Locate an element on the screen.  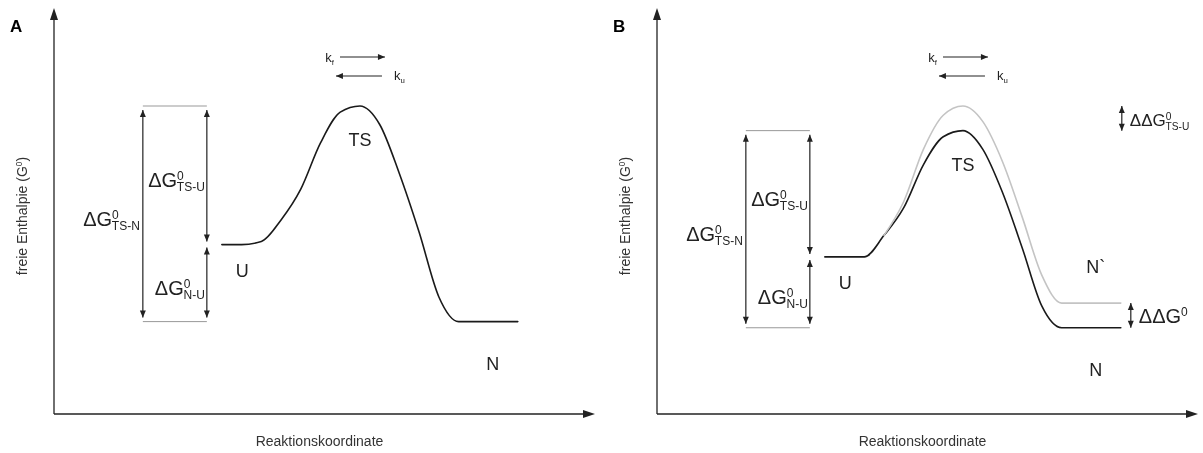
chart-title: B is located at coordinates (619, 26).